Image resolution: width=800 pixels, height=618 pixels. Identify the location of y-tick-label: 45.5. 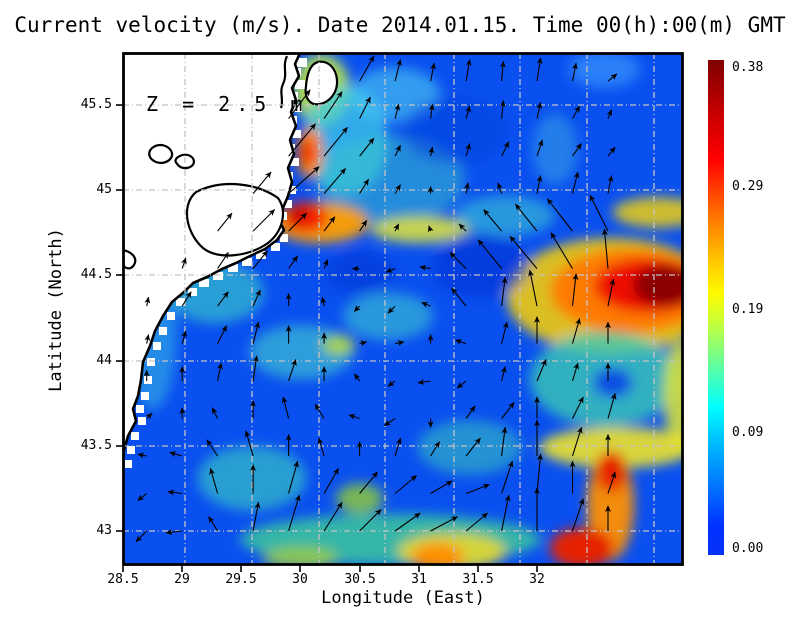
(96, 104).